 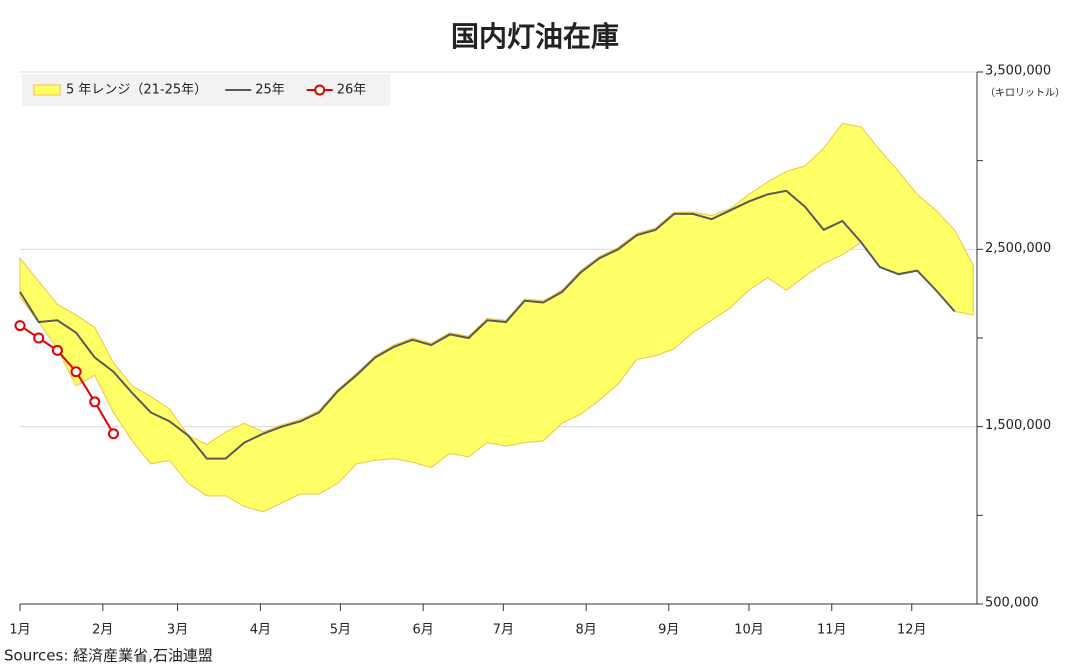 I want to click on x-tick-label: 2月, so click(x=102, y=630).